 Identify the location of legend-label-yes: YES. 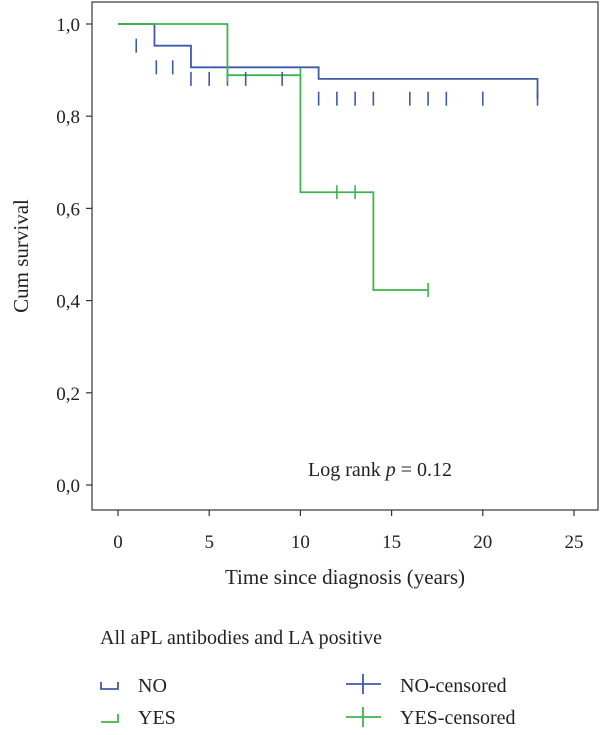
(157, 718).